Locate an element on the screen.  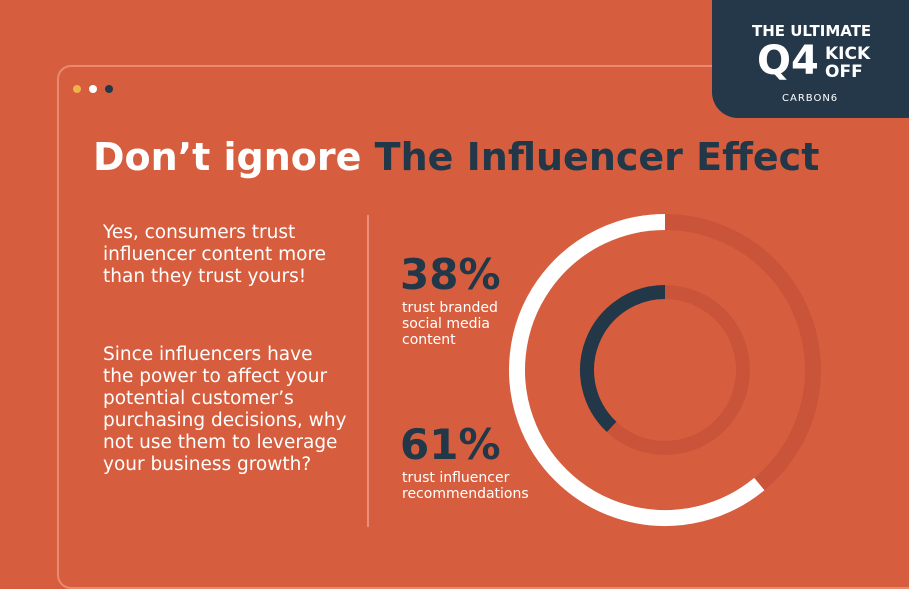
category-label: trust branded social media content is located at coordinates (450, 324).